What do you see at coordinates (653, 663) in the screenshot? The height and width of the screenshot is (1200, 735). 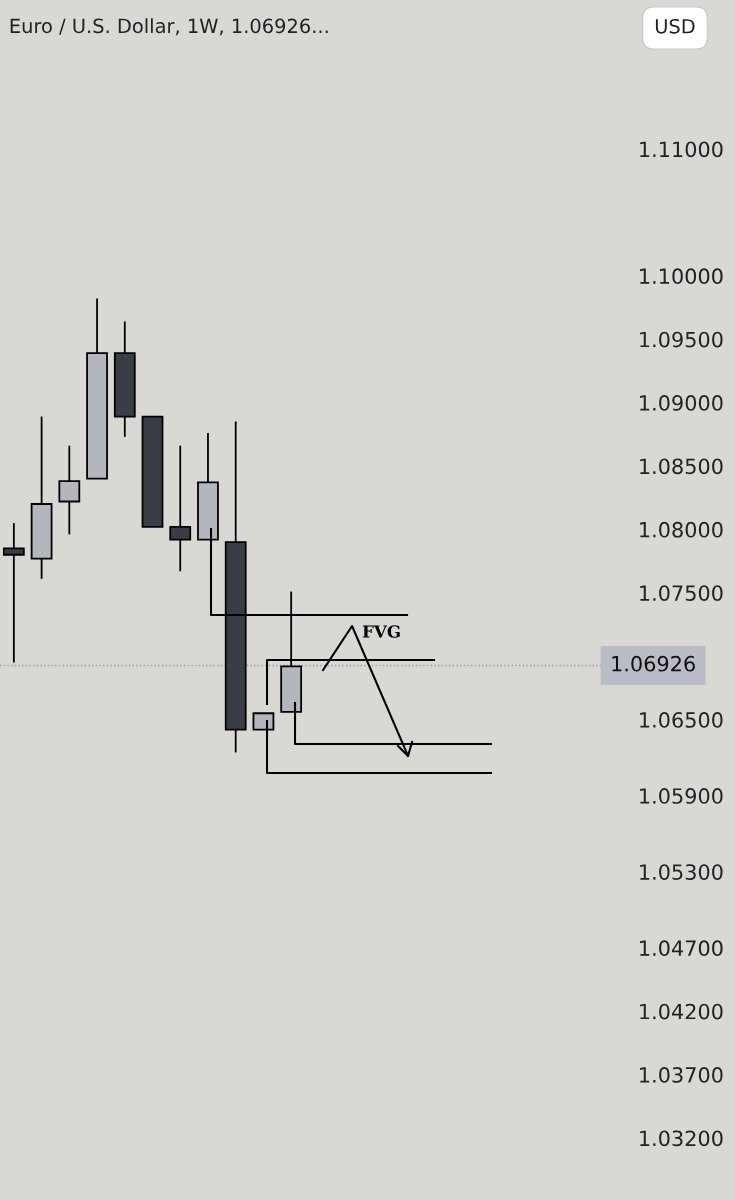 I see `ref-line-label: 1.06926` at bounding box center [653, 663].